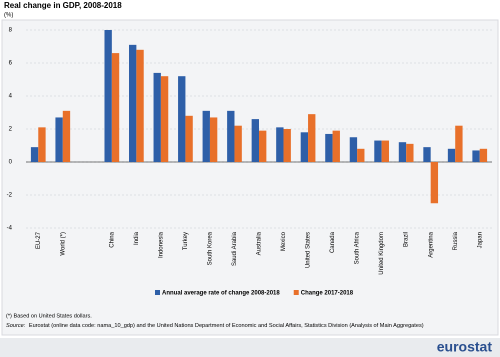  Describe the element at coordinates (382, 253) in the screenshot. I see `x-tick-label: United Kingdom` at that location.